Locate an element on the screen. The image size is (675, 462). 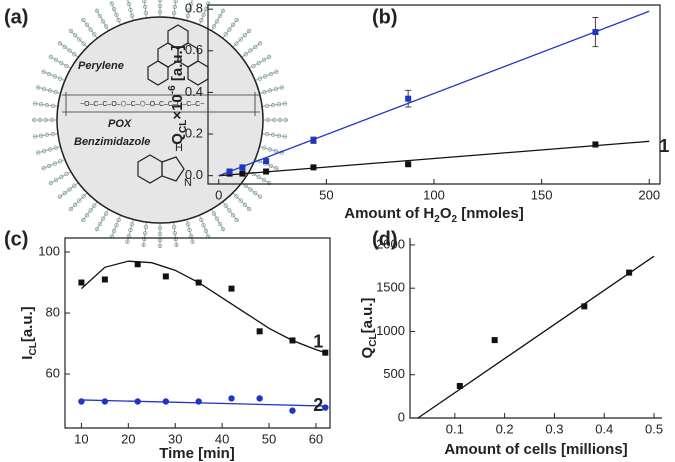
panel-label: (c) is located at coordinates (16, 239).